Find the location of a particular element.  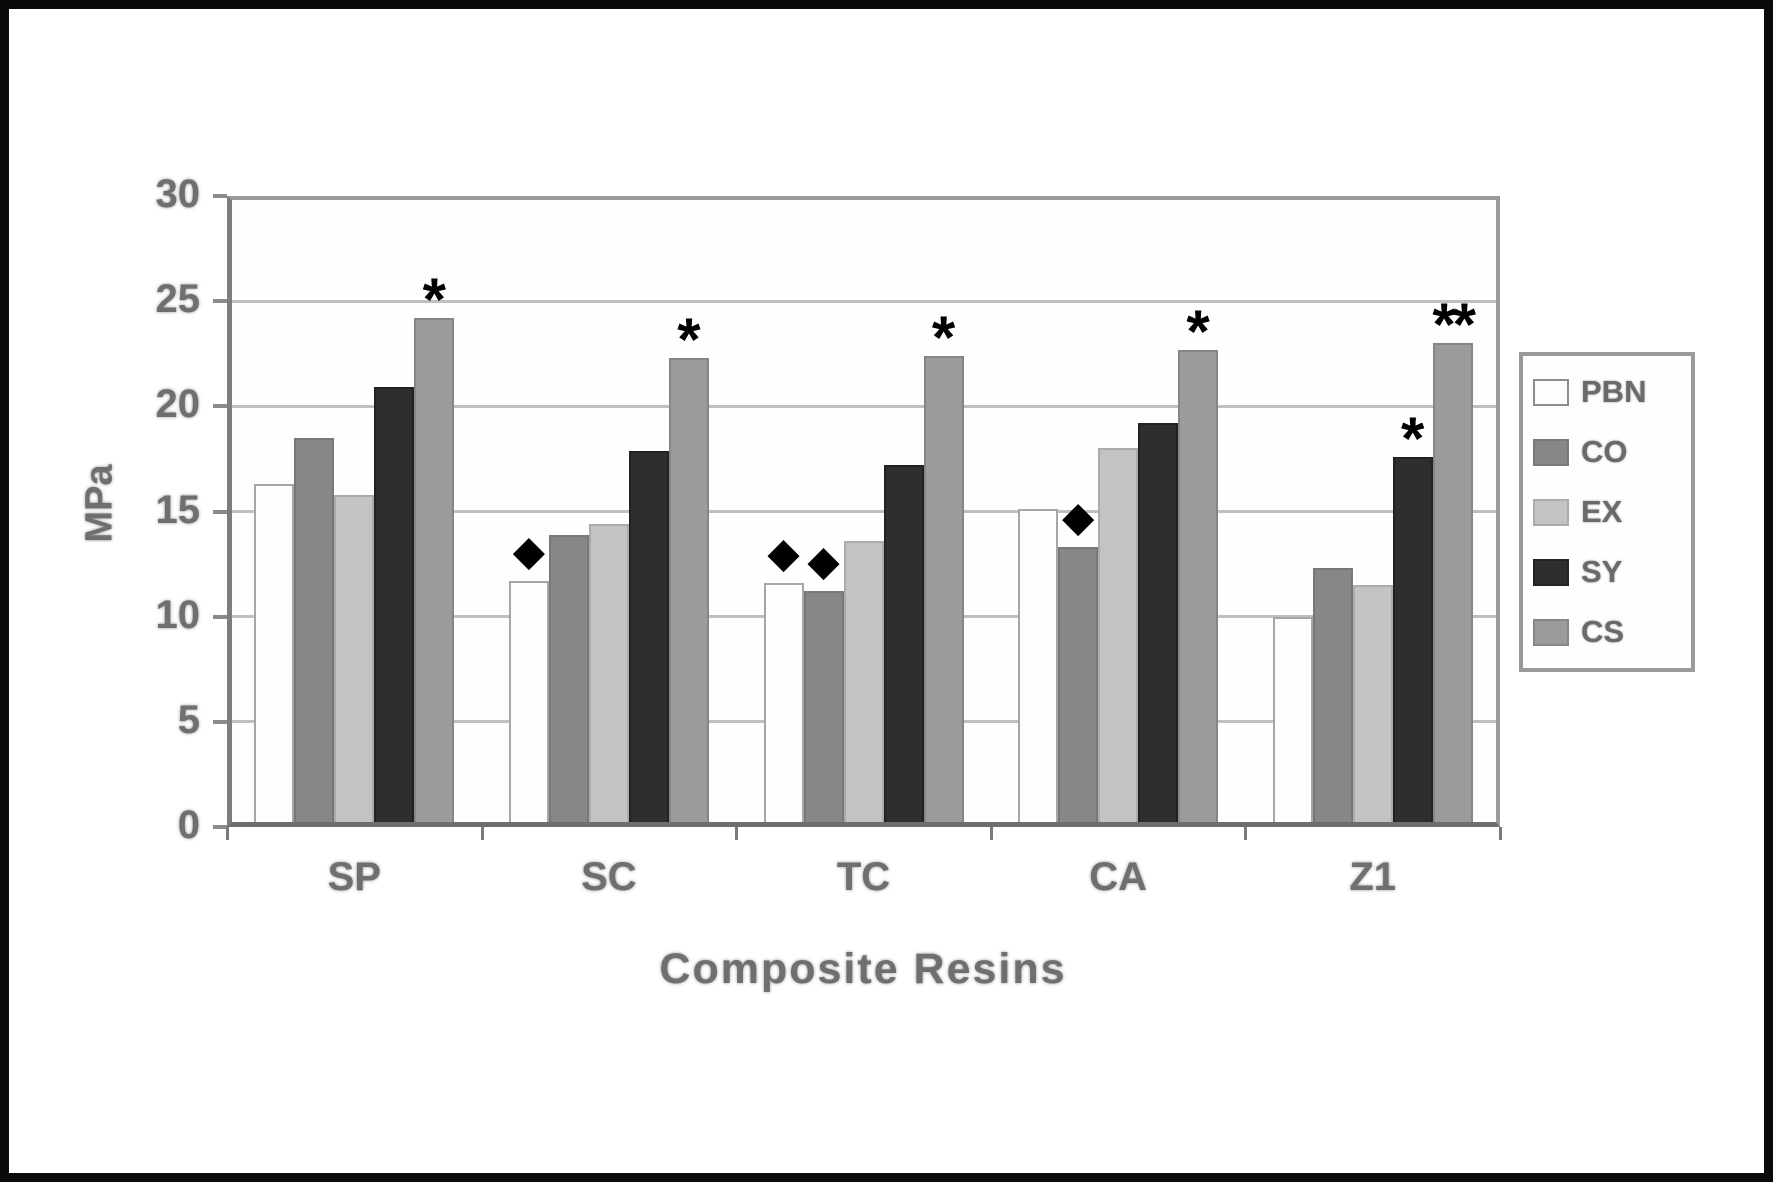

y-axis-tick-label: 20 is located at coordinates (178, 404).